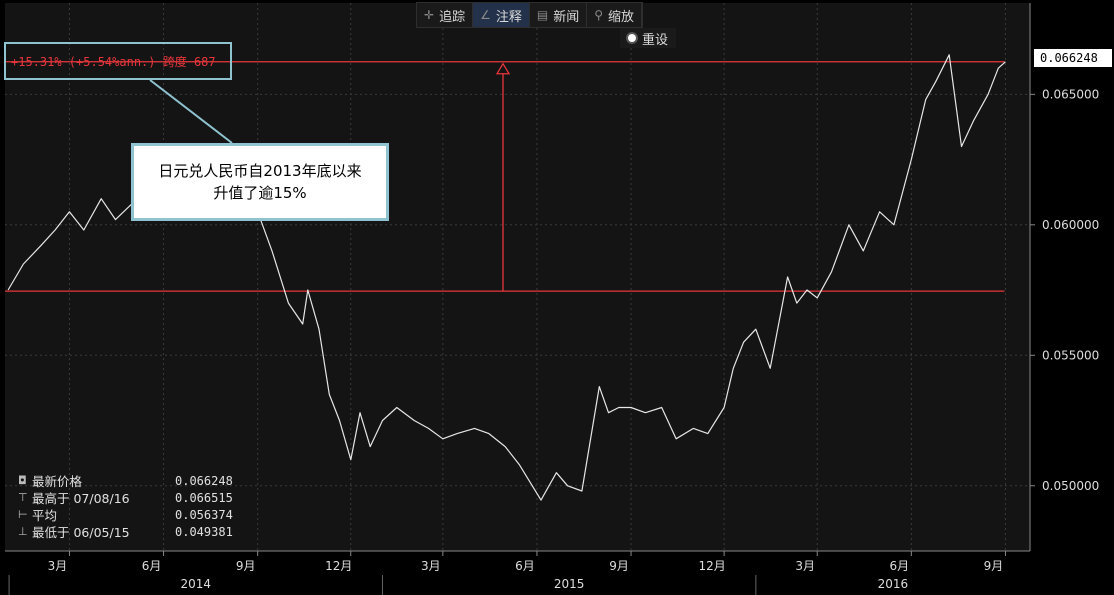 Image resolution: width=1114 pixels, height=595 pixels. I want to click on year-label: 2014, so click(196, 584).